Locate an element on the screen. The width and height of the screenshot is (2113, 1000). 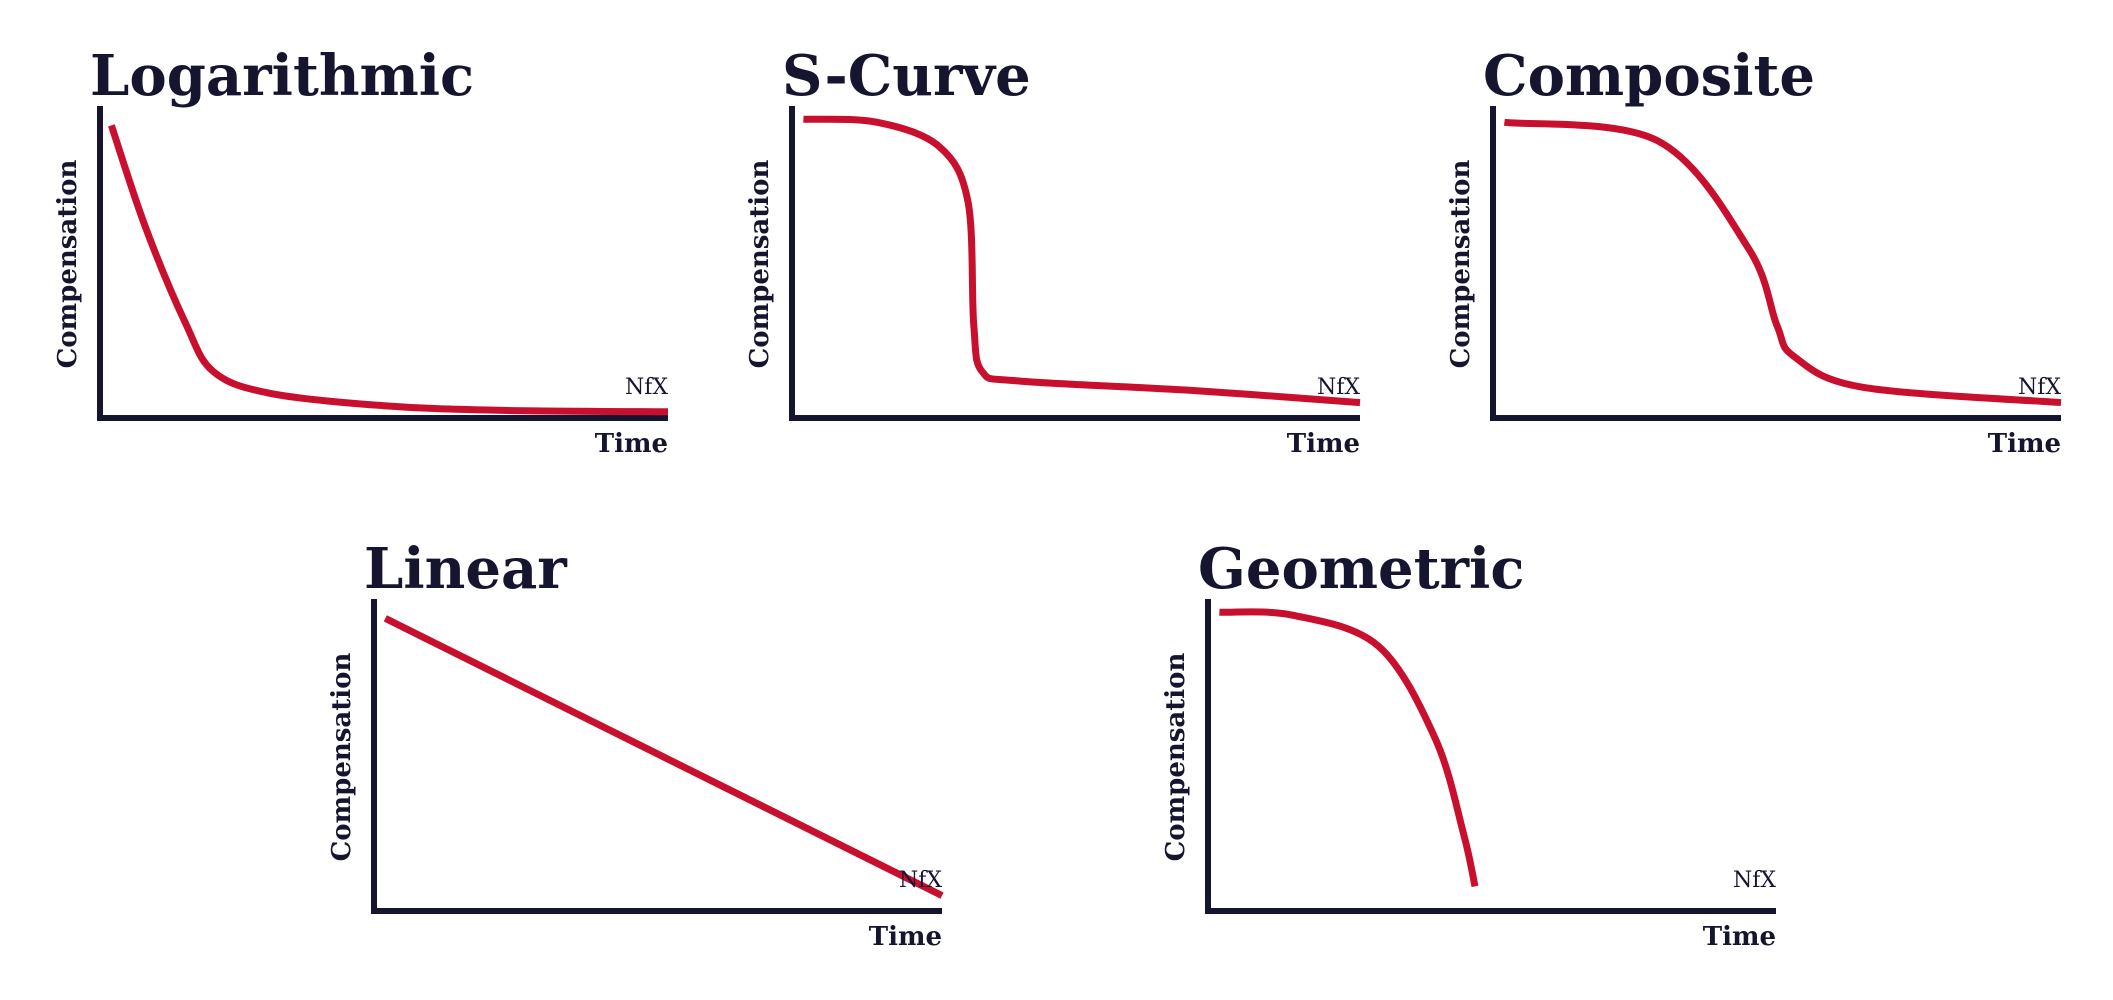
chart-title: Logarithmic is located at coordinates (282, 76).